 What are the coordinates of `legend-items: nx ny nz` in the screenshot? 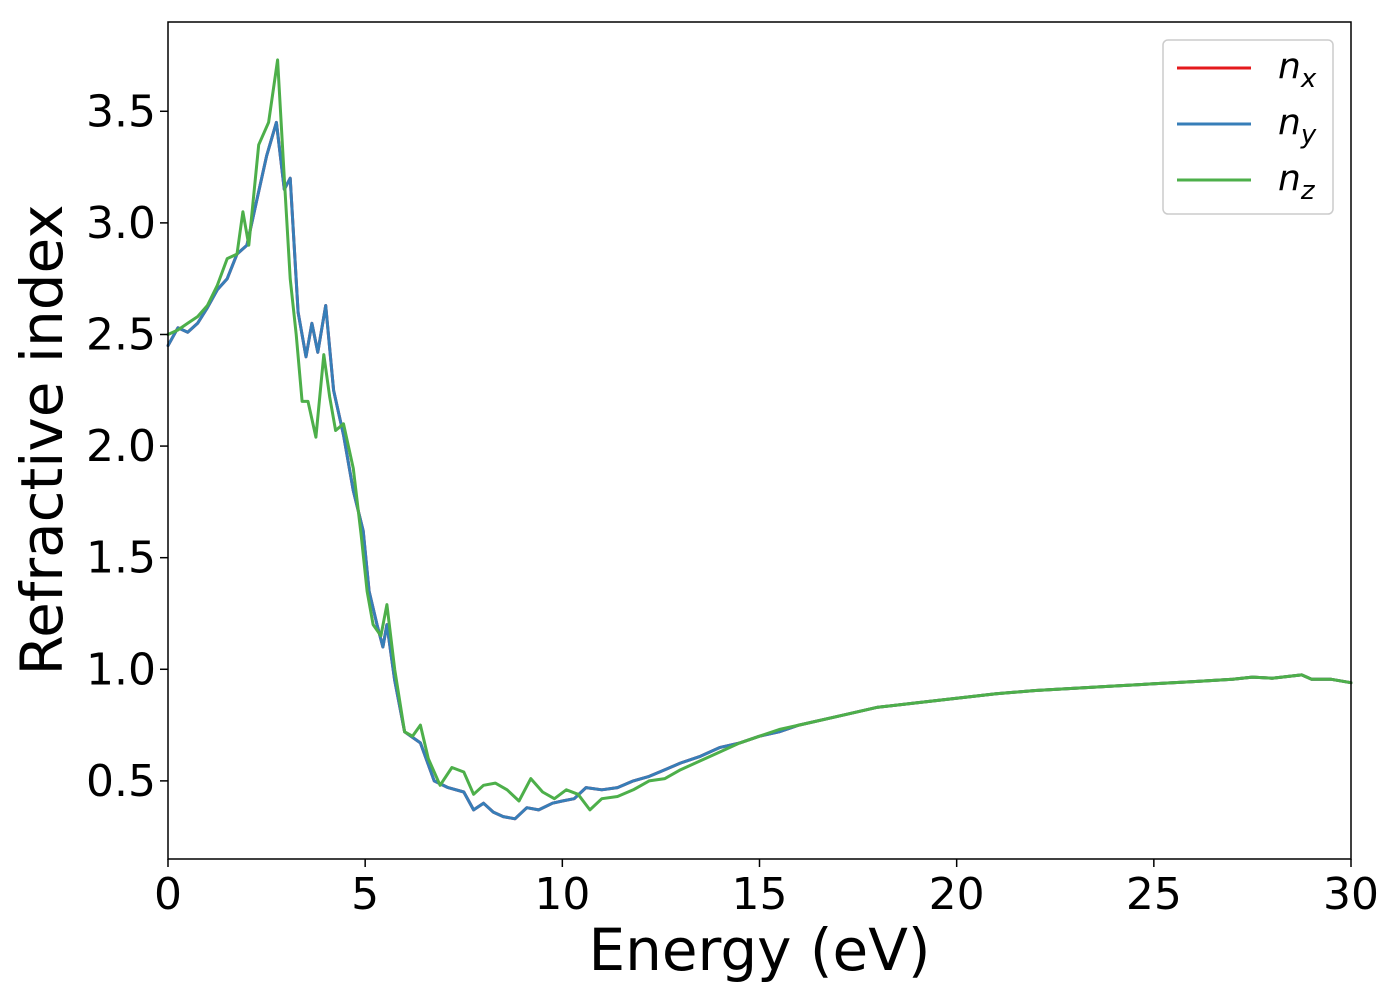 It's located at (1247, 126).